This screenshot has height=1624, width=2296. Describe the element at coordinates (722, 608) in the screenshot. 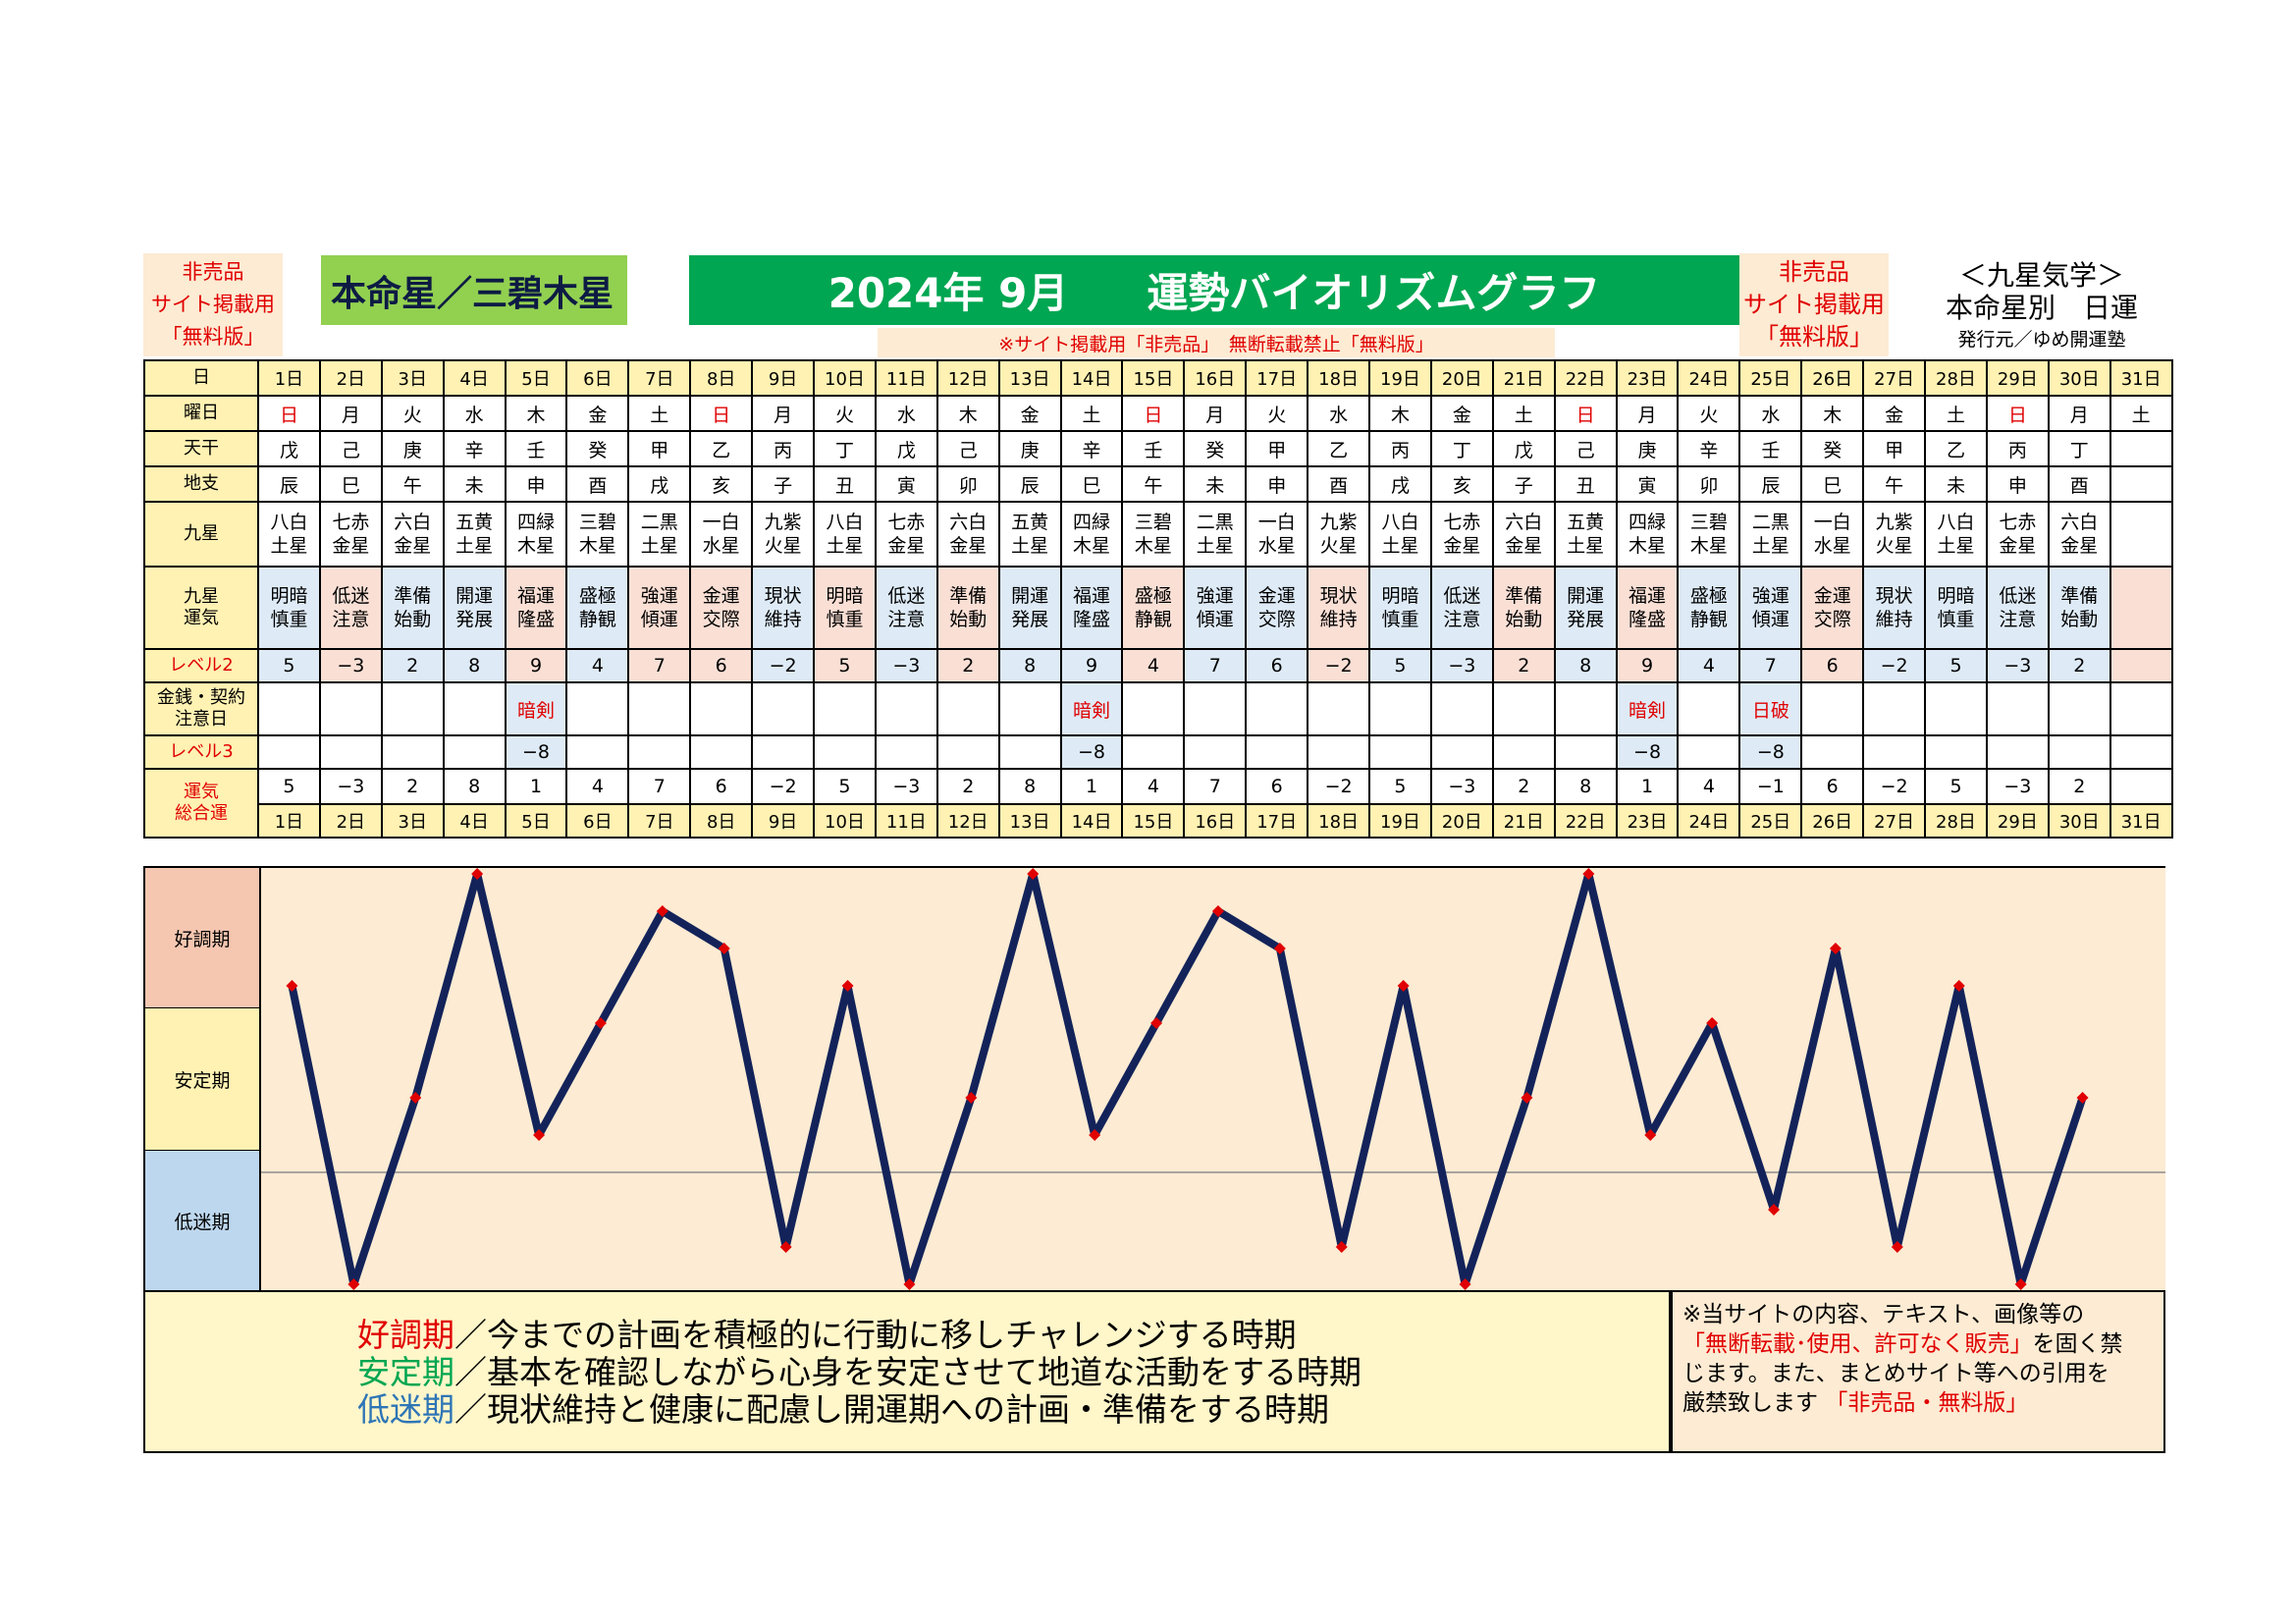

I see `unki-cell: 金運 交際` at that location.